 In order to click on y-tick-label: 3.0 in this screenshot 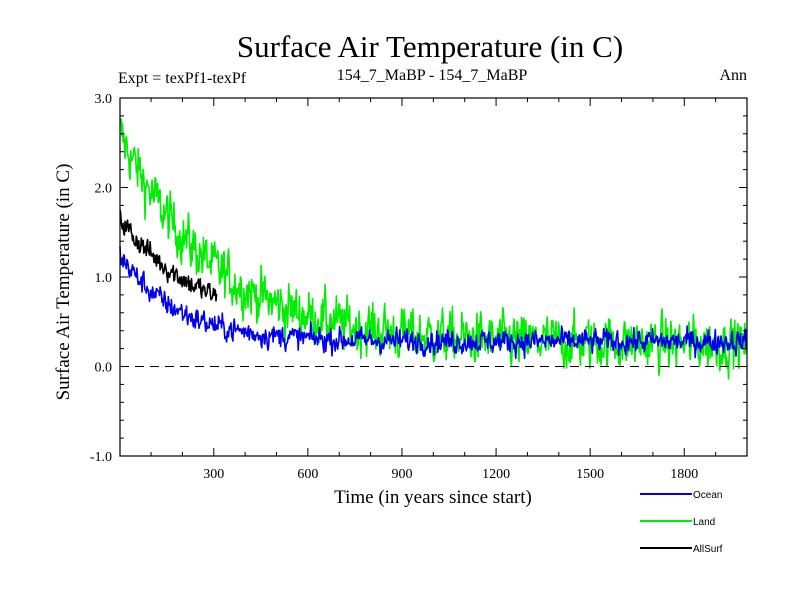, I will do `click(104, 99)`.